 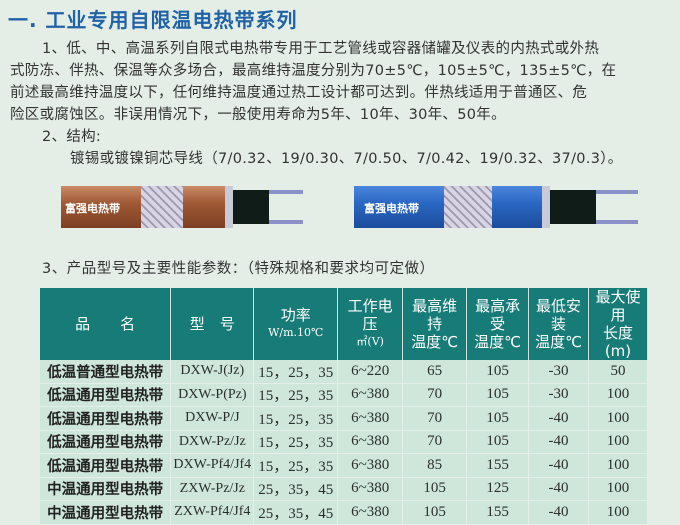 What do you see at coordinates (153, 20) in the screenshot?
I see `page-title: 一. 工业专用自限温电热带系列` at bounding box center [153, 20].